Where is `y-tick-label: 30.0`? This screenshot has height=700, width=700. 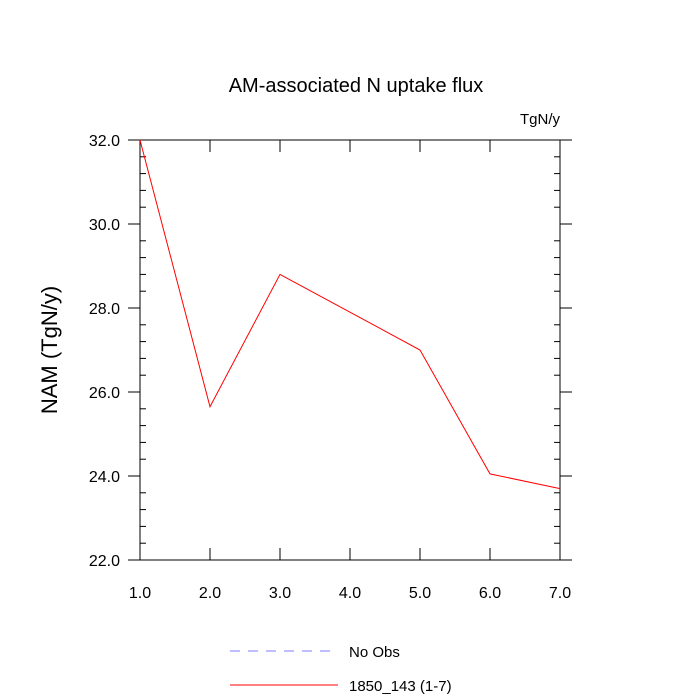 y-tick-label: 30.0 is located at coordinates (104, 225).